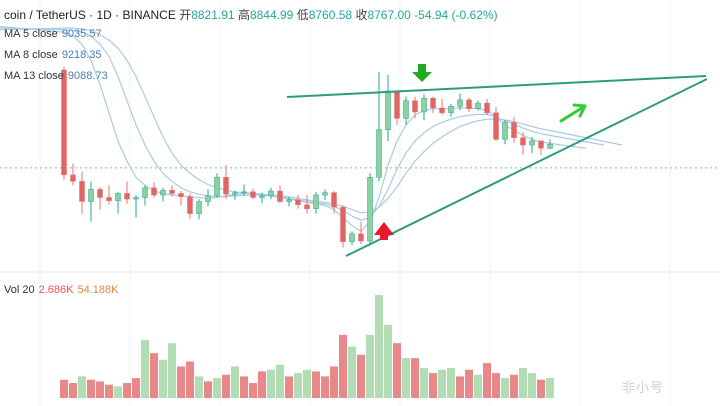 The width and height of the screenshot is (720, 406). What do you see at coordinates (34, 76) in the screenshot?
I see `ma13-label: MA 13 close` at bounding box center [34, 76].